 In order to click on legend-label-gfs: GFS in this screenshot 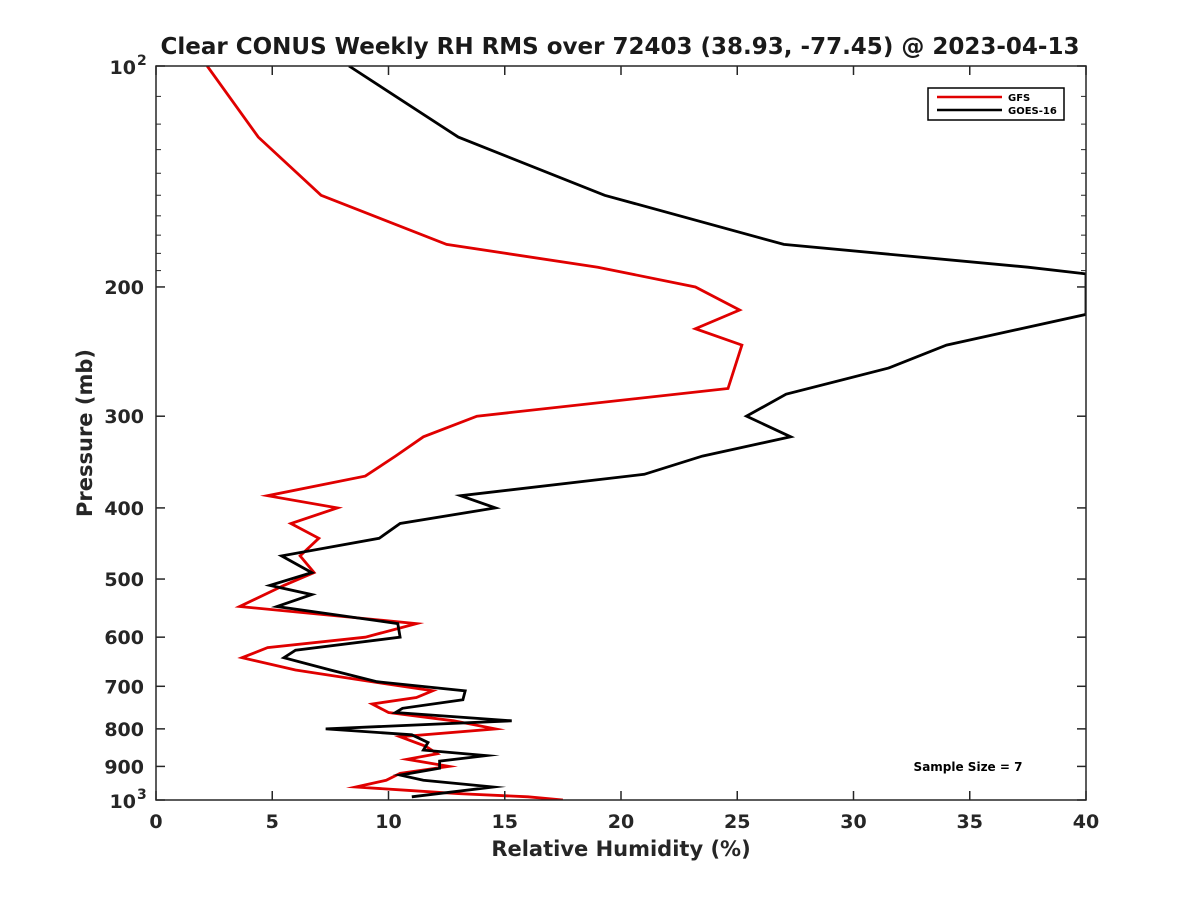, I will do `click(1019, 98)`.